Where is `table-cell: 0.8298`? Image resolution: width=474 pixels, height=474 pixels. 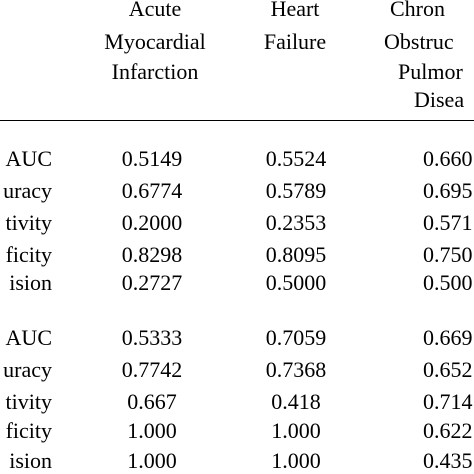 table-cell: 0.8298 is located at coordinates (152, 254).